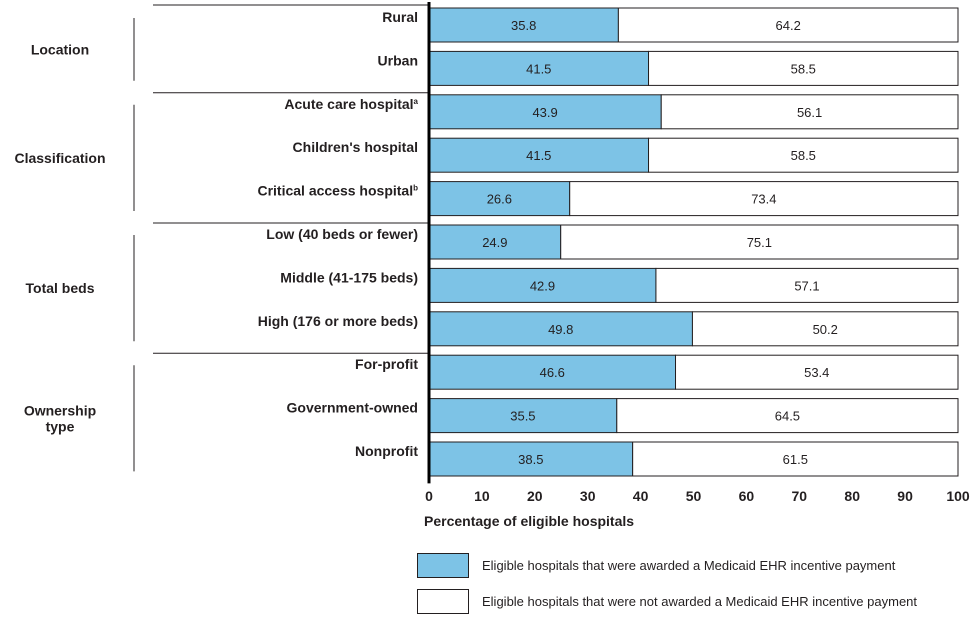 This screenshot has width=974, height=629. Describe the element at coordinates (349, 277) in the screenshot. I see `category-label: Middle (41-175 beds)` at that location.